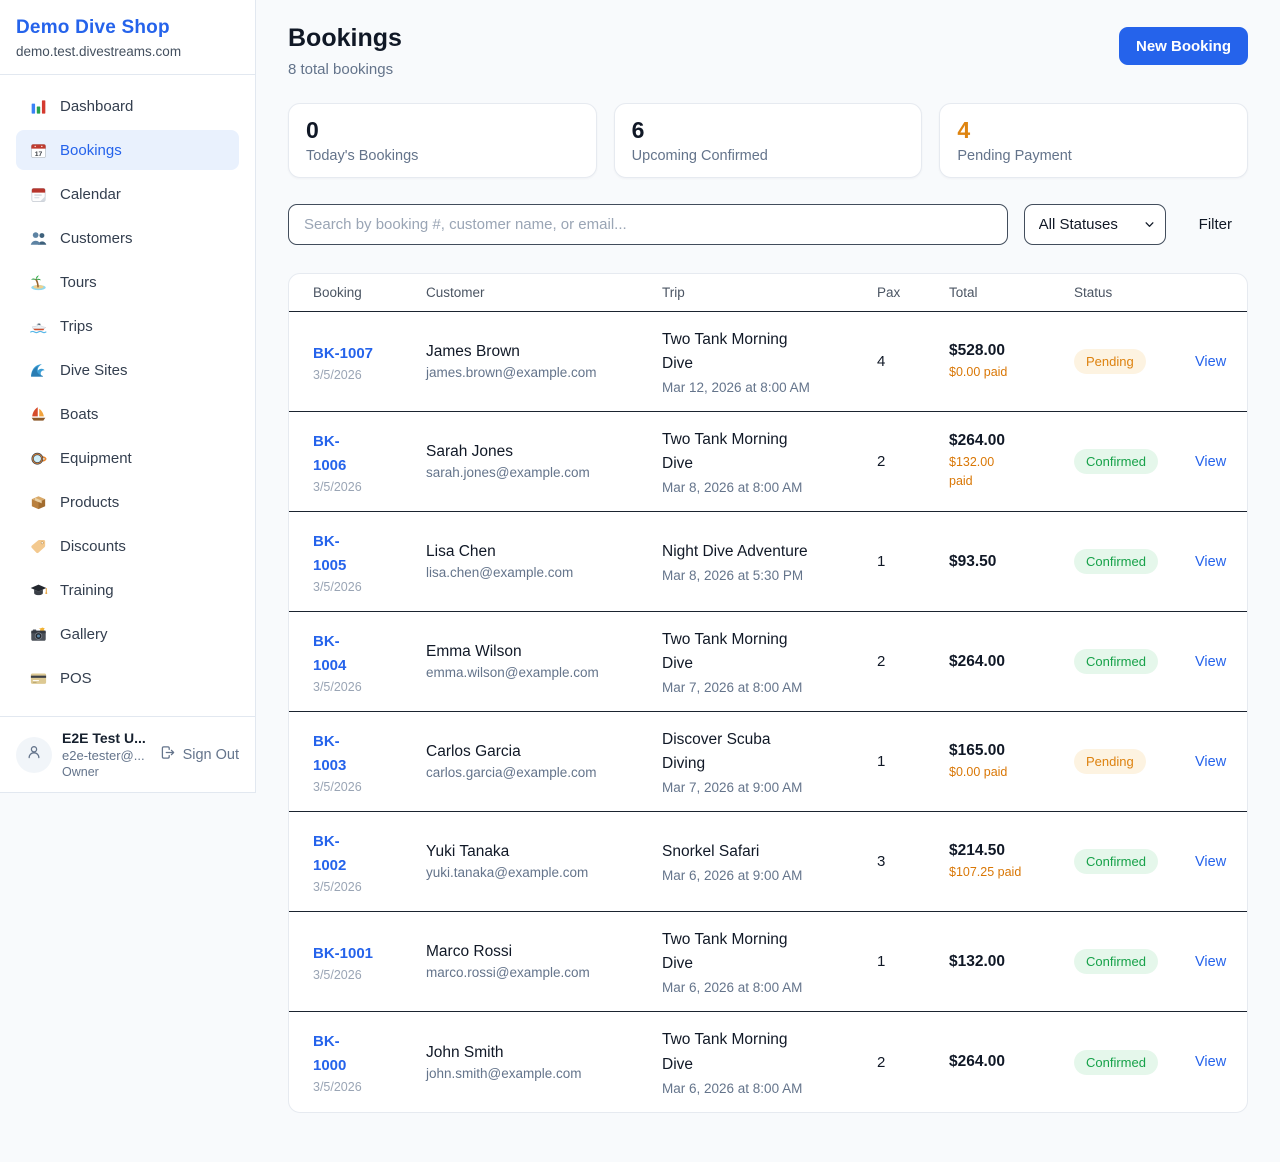 This screenshot has height=1162, width=1280. What do you see at coordinates (93, 546) in the screenshot?
I see `sidebar-item-label: Discounts` at bounding box center [93, 546].